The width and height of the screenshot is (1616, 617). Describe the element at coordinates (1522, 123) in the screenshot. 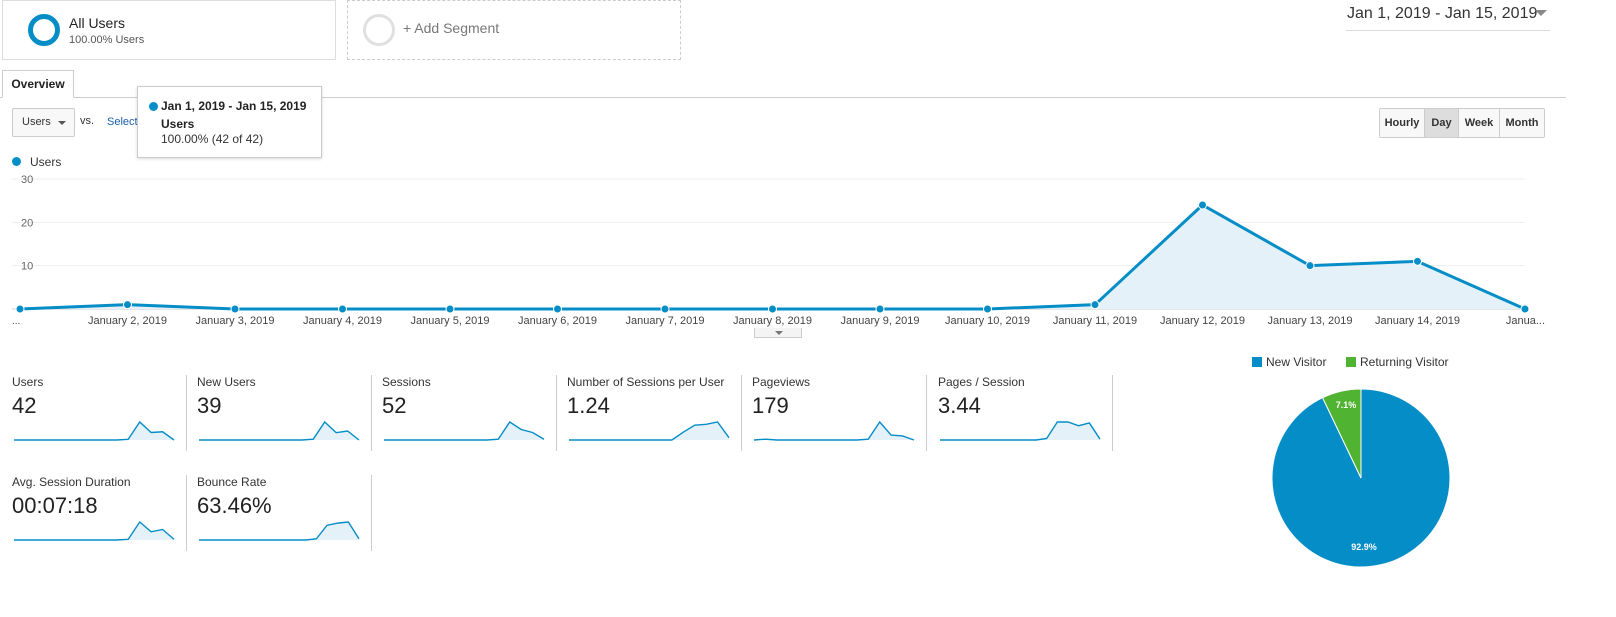

I see `month-button: Month` at that location.